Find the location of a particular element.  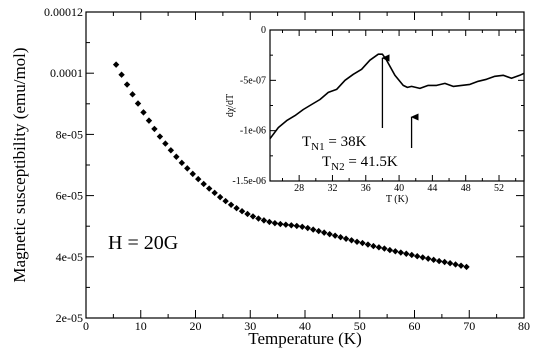

x-tick-label: 10 is located at coordinates (141, 326).